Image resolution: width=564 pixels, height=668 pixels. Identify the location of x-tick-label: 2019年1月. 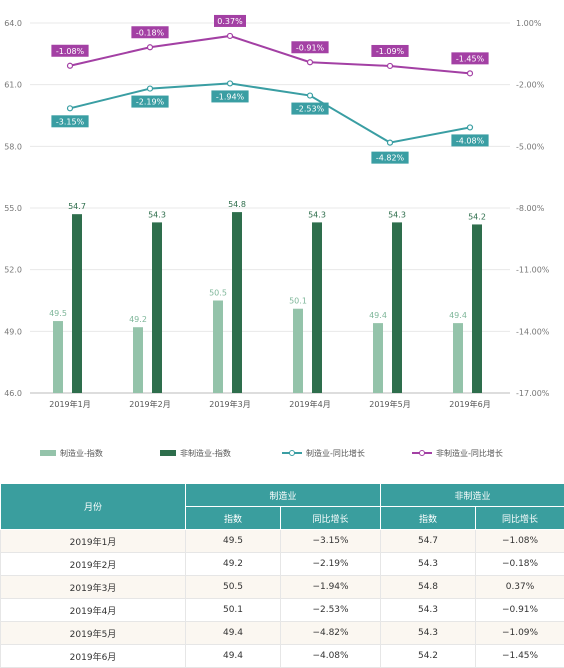
(69, 404).